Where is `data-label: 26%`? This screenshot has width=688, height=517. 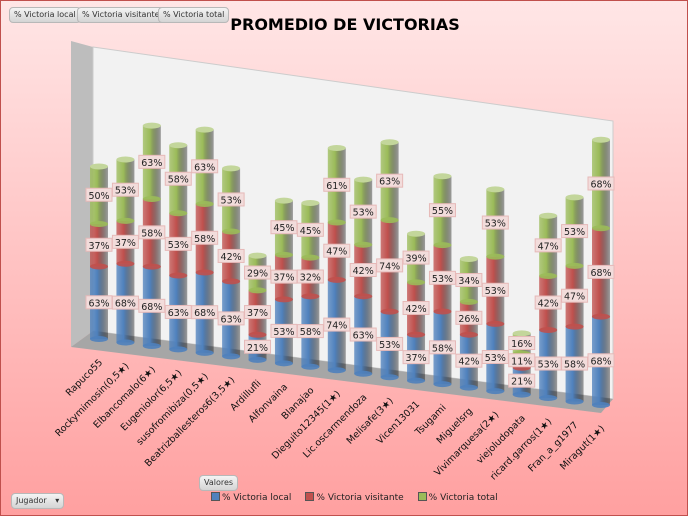
data-label: 26% is located at coordinates (468, 319).